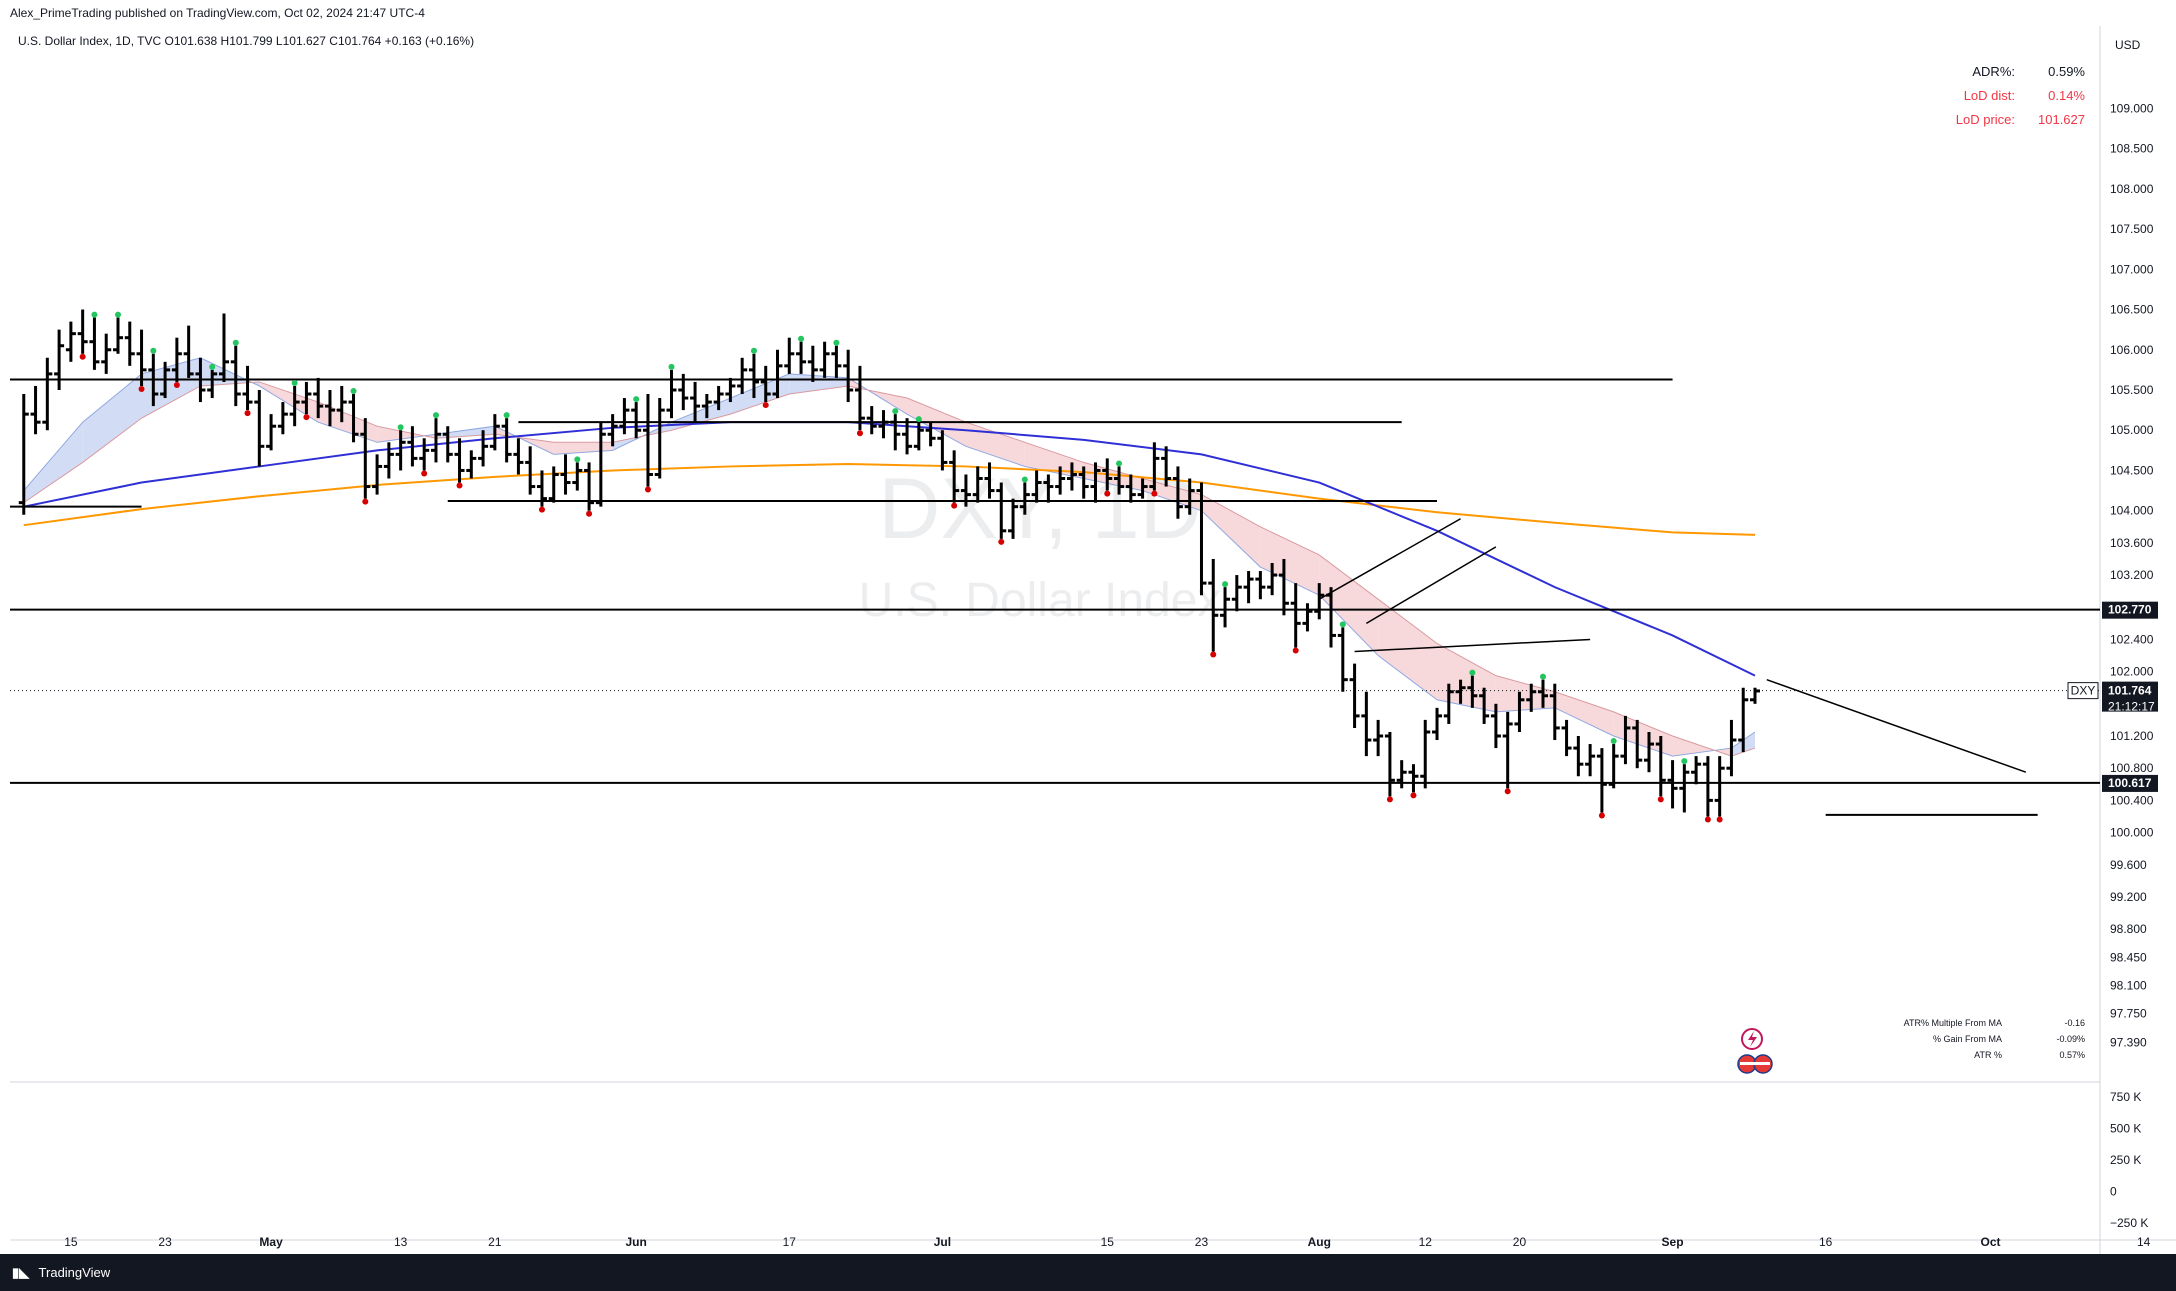  Describe the element at coordinates (401, 1242) in the screenshot. I see `time-tick-label: 13` at that location.